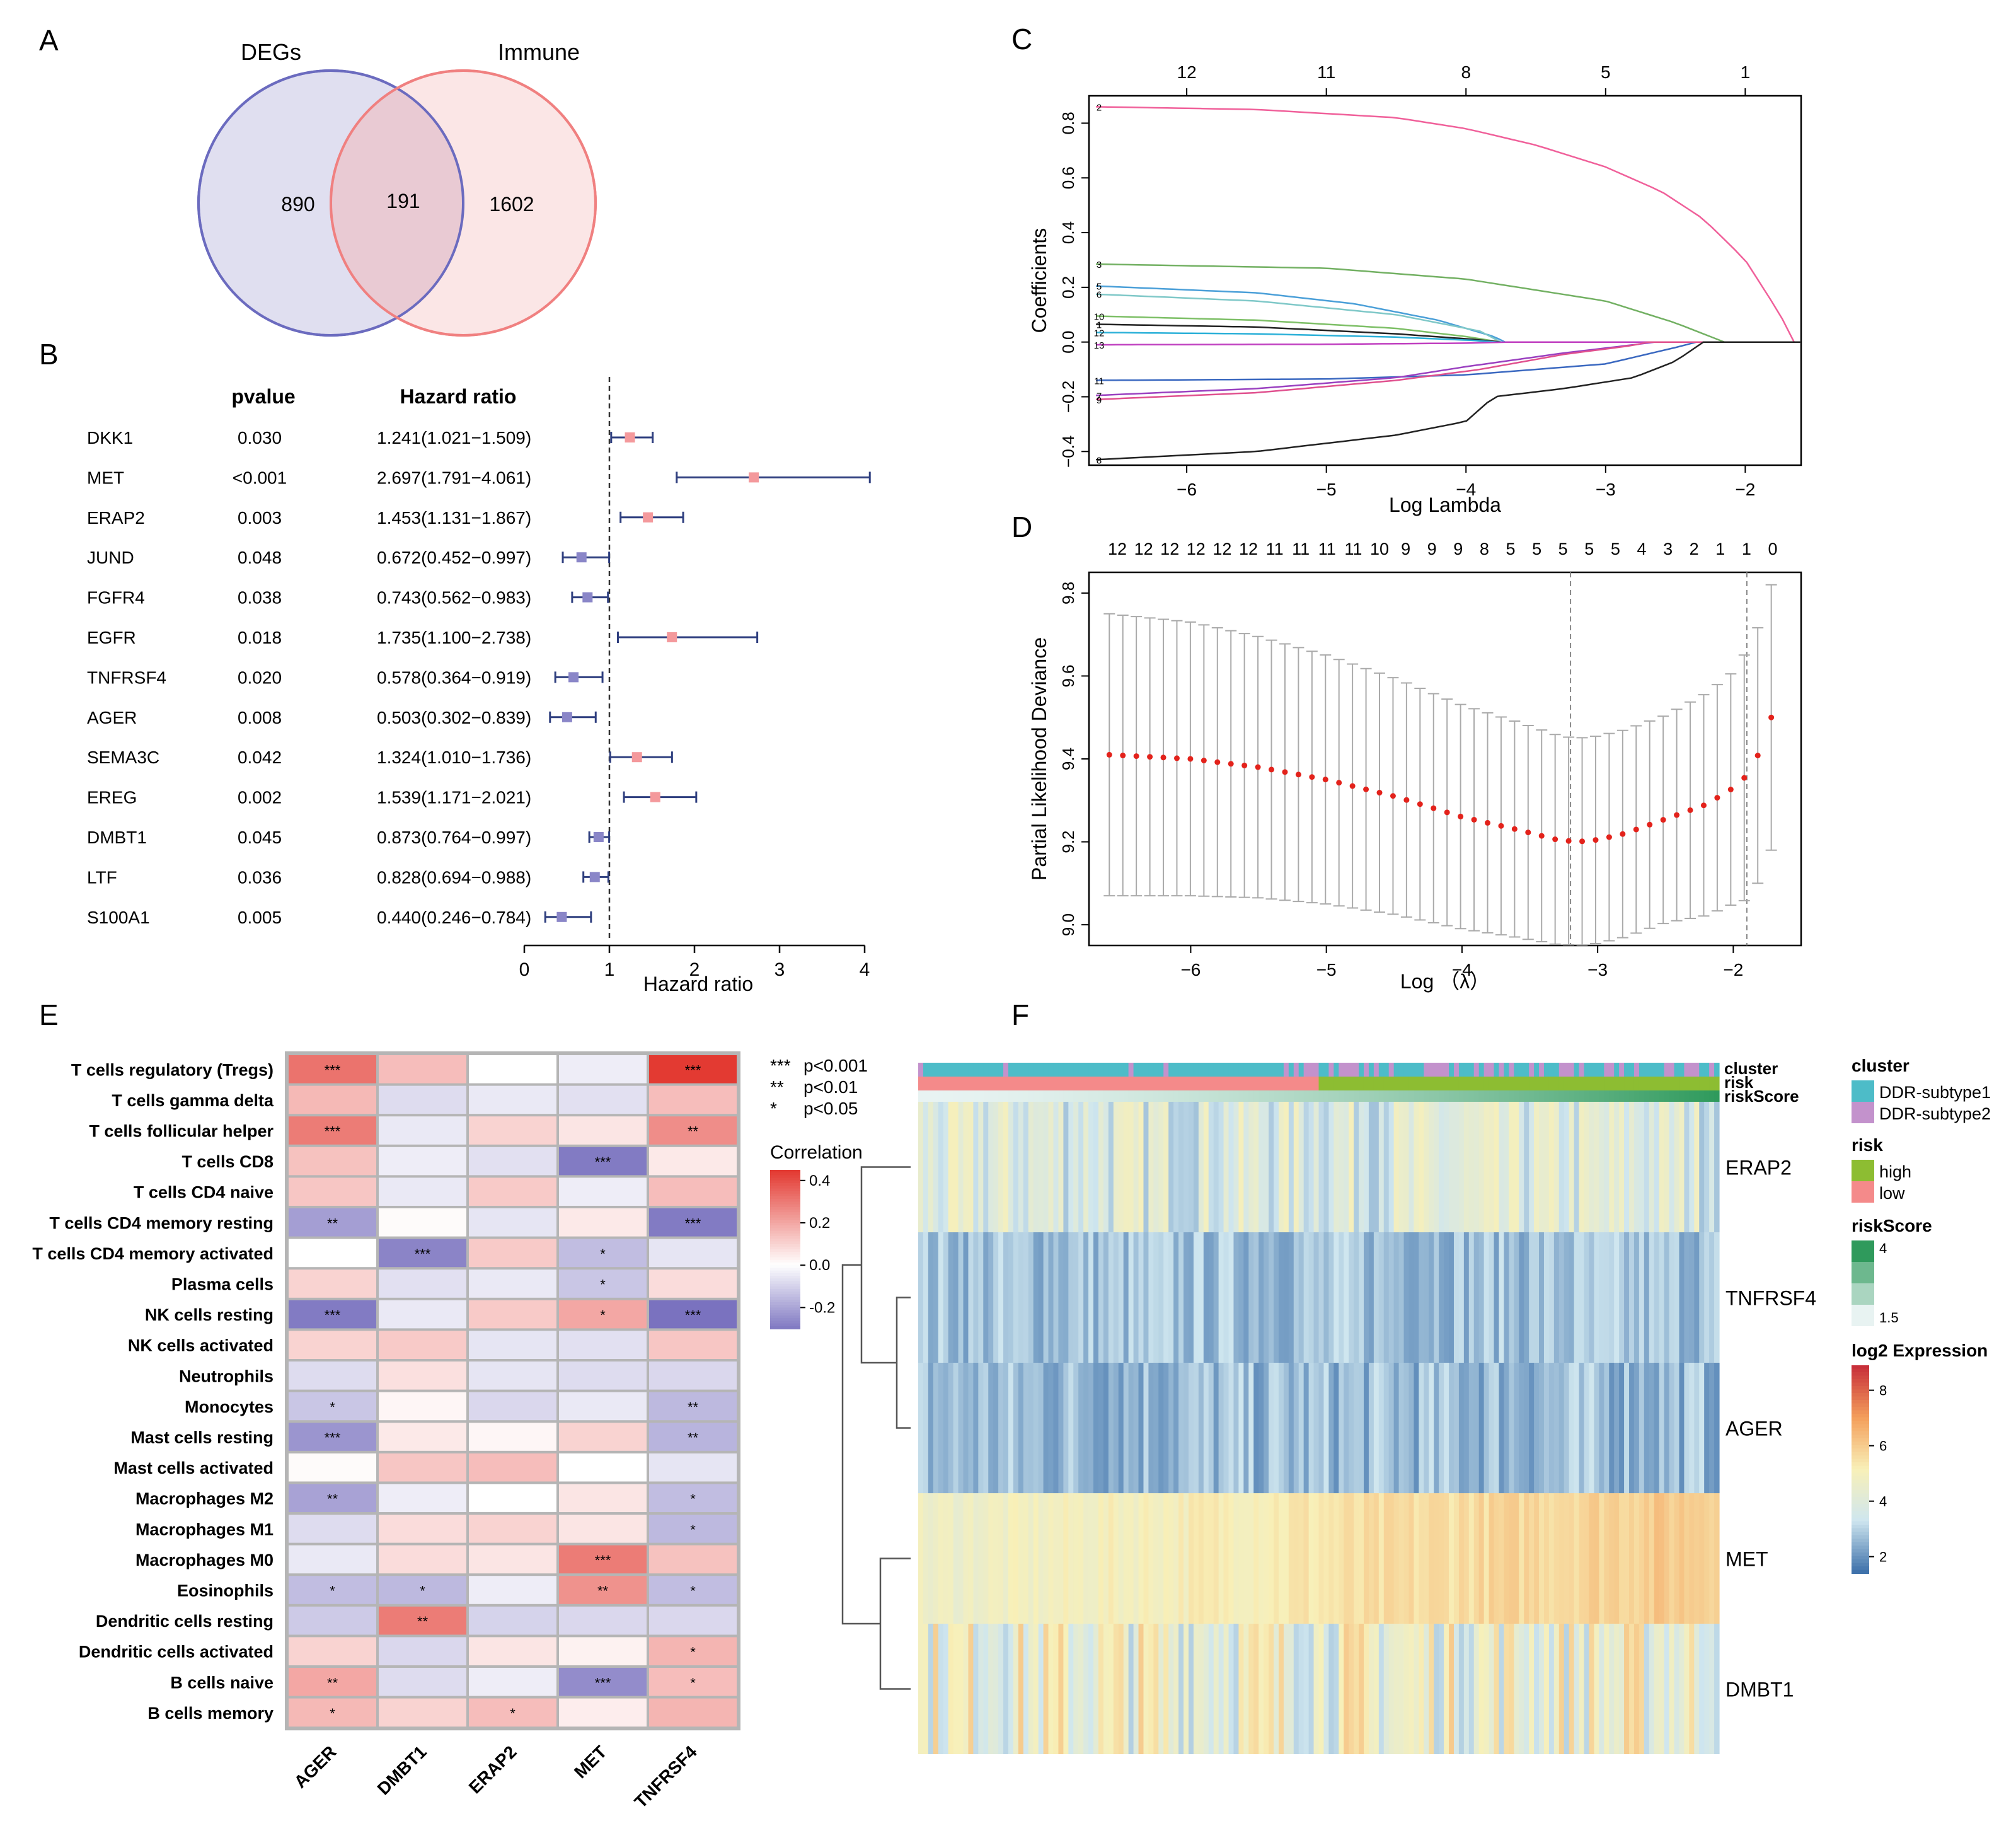 This screenshot has height=1821, width=2016. I want to click on lasso-x-tick-label: −6, so click(1187, 489).